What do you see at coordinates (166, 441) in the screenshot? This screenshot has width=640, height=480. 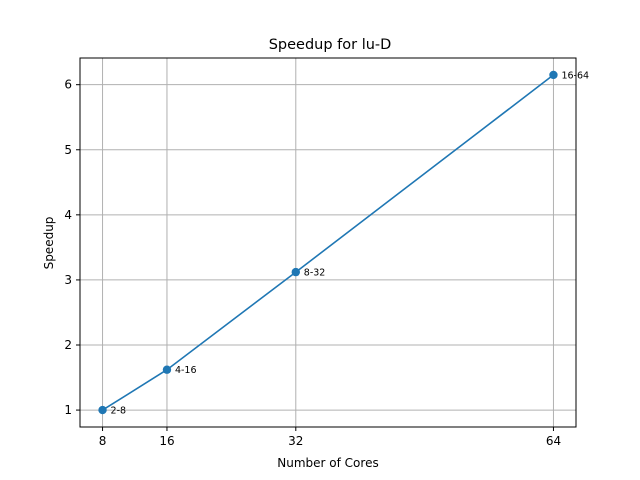 I see `x-tick-label: 16` at bounding box center [166, 441].